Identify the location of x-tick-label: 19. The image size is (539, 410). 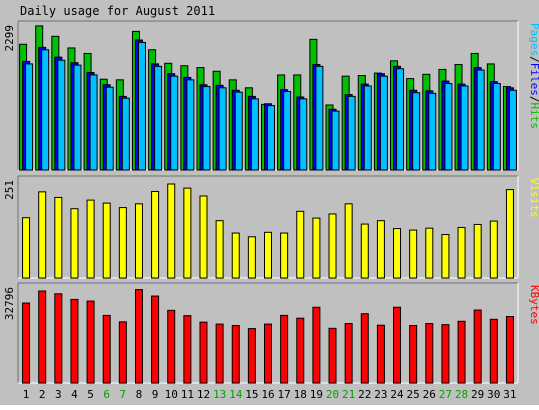
(316, 394).